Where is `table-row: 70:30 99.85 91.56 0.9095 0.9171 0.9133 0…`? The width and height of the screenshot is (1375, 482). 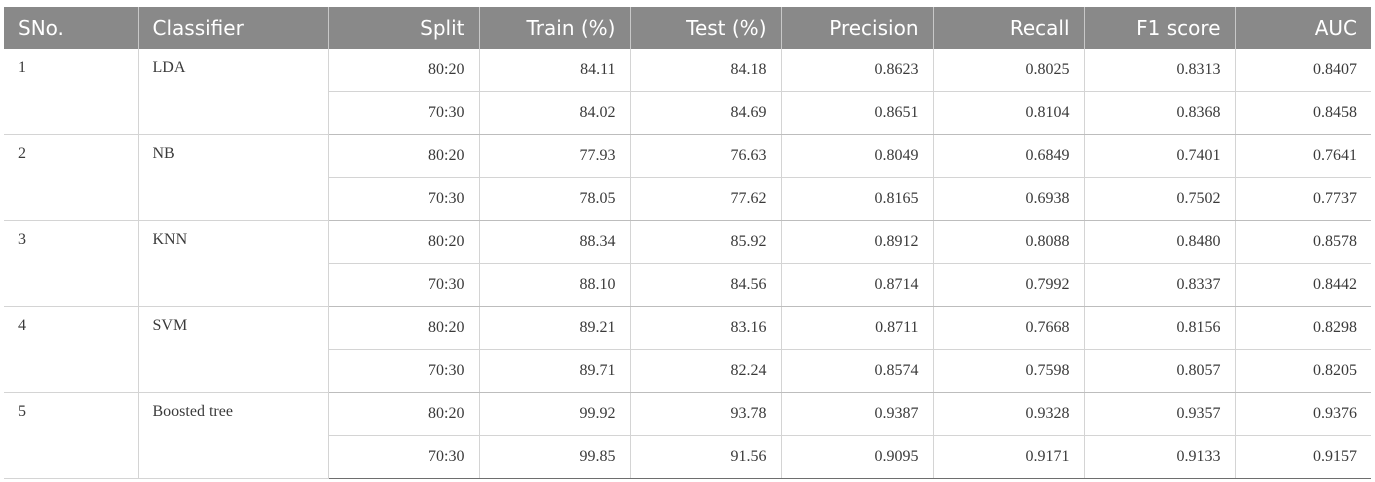 table-row: 70:30 99.85 91.56 0.9095 0.9171 0.9133 0… is located at coordinates (687, 457).